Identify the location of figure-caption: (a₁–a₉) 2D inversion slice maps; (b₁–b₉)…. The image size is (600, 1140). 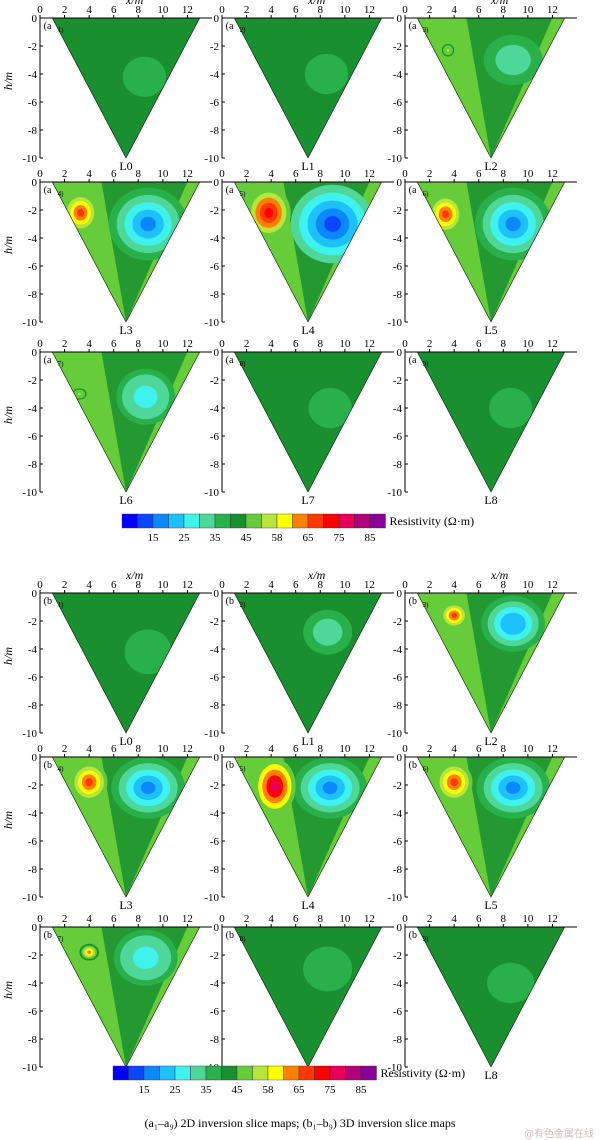
(300, 1123).